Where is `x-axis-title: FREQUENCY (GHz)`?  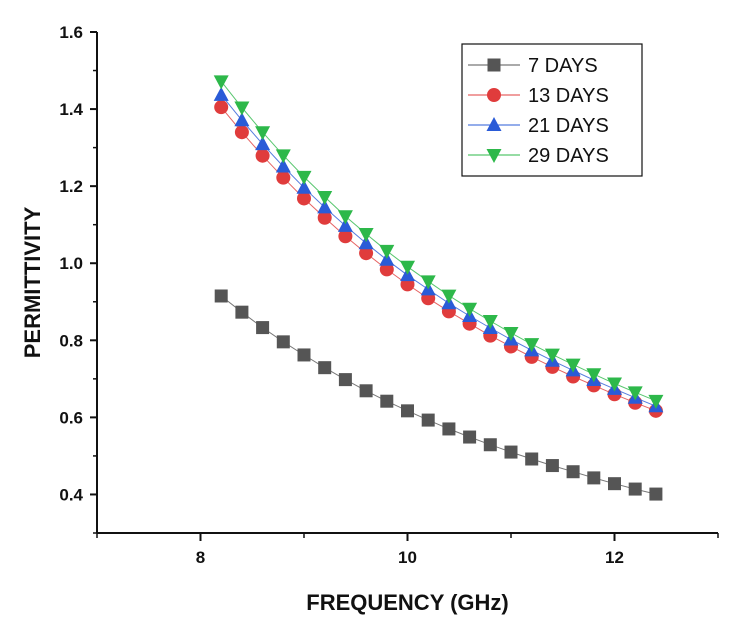 x-axis-title: FREQUENCY (GHz) is located at coordinates (407, 602).